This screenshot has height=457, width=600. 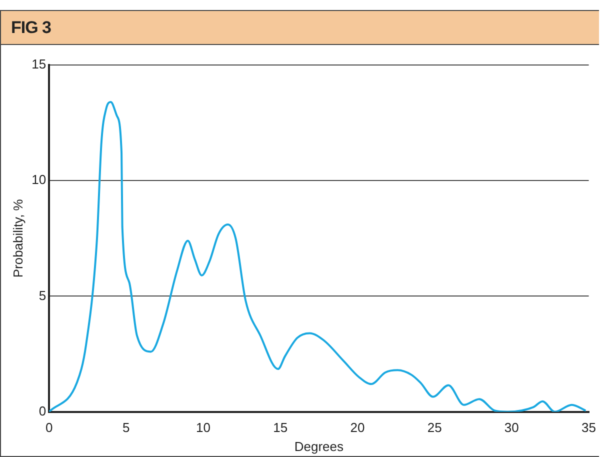 What do you see at coordinates (39, 64) in the screenshot?
I see `y-tick-label: 15` at bounding box center [39, 64].